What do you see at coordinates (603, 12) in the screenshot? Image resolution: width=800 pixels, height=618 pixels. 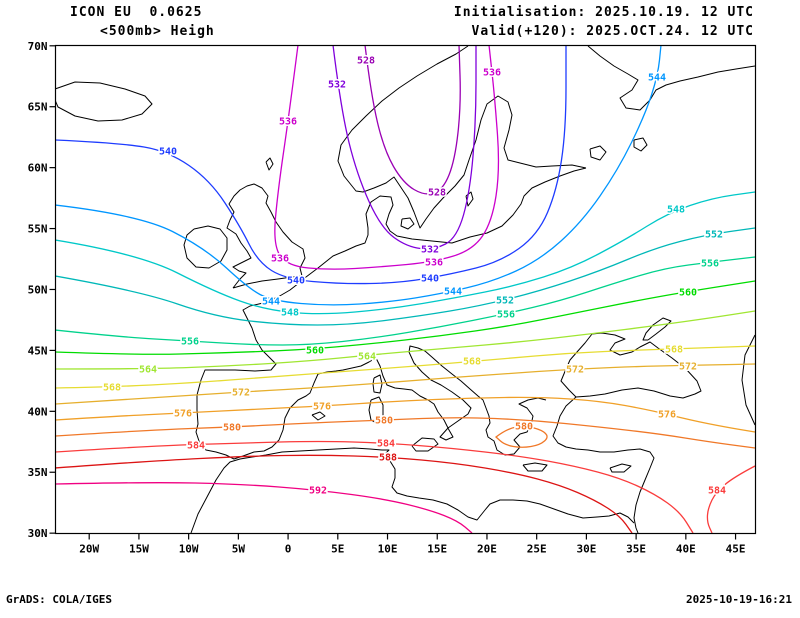 I see `init-time: Initialisation: 2025.10.19. 12 UTC` at bounding box center [603, 12].